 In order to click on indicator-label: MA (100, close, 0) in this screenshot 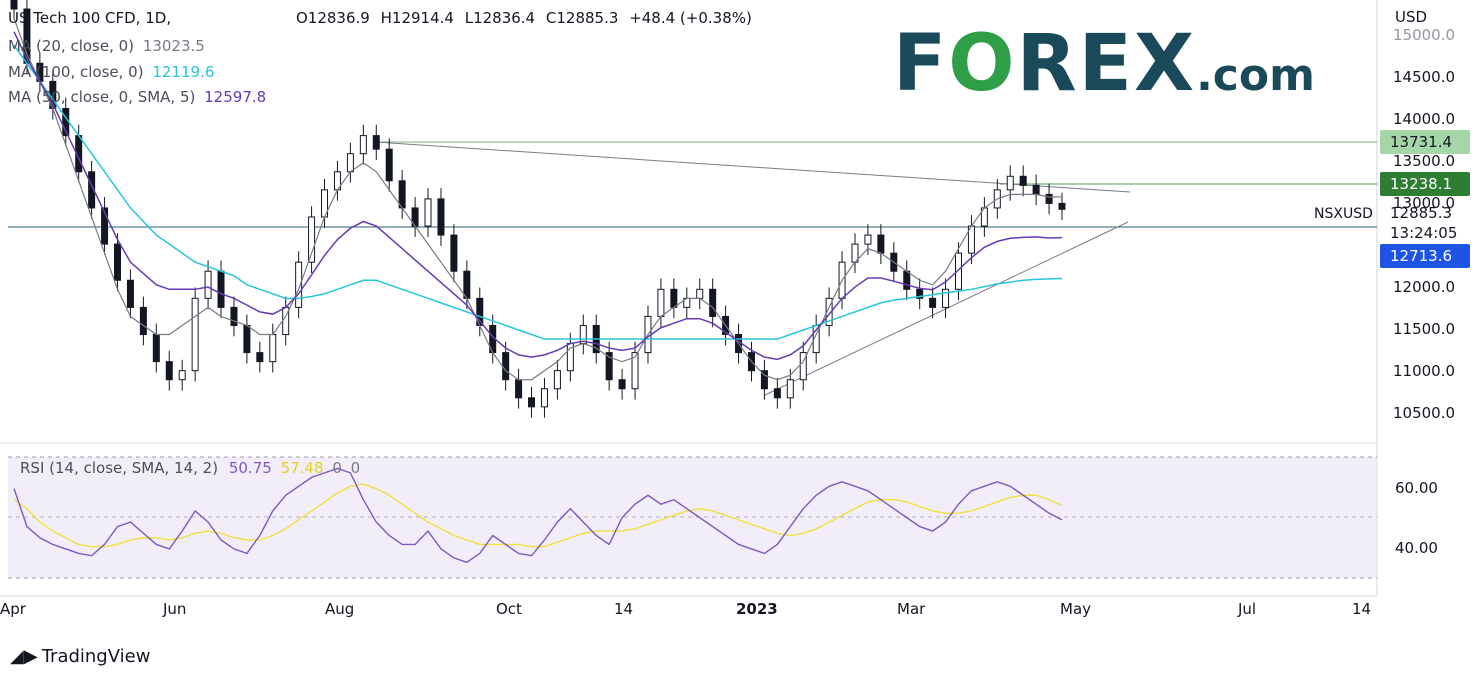, I will do `click(76, 72)`.